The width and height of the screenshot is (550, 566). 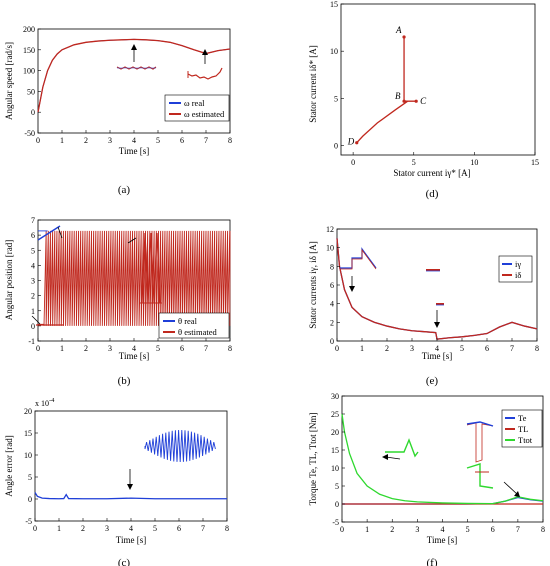 I want to click on y-tick-label: -5, so click(x=335, y=522).